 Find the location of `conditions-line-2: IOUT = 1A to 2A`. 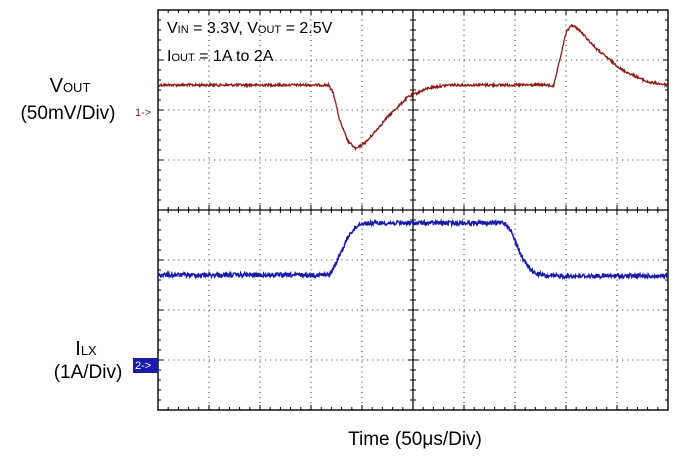

conditions-line-2: IOUT = 1A to 2A is located at coordinates (220, 56).